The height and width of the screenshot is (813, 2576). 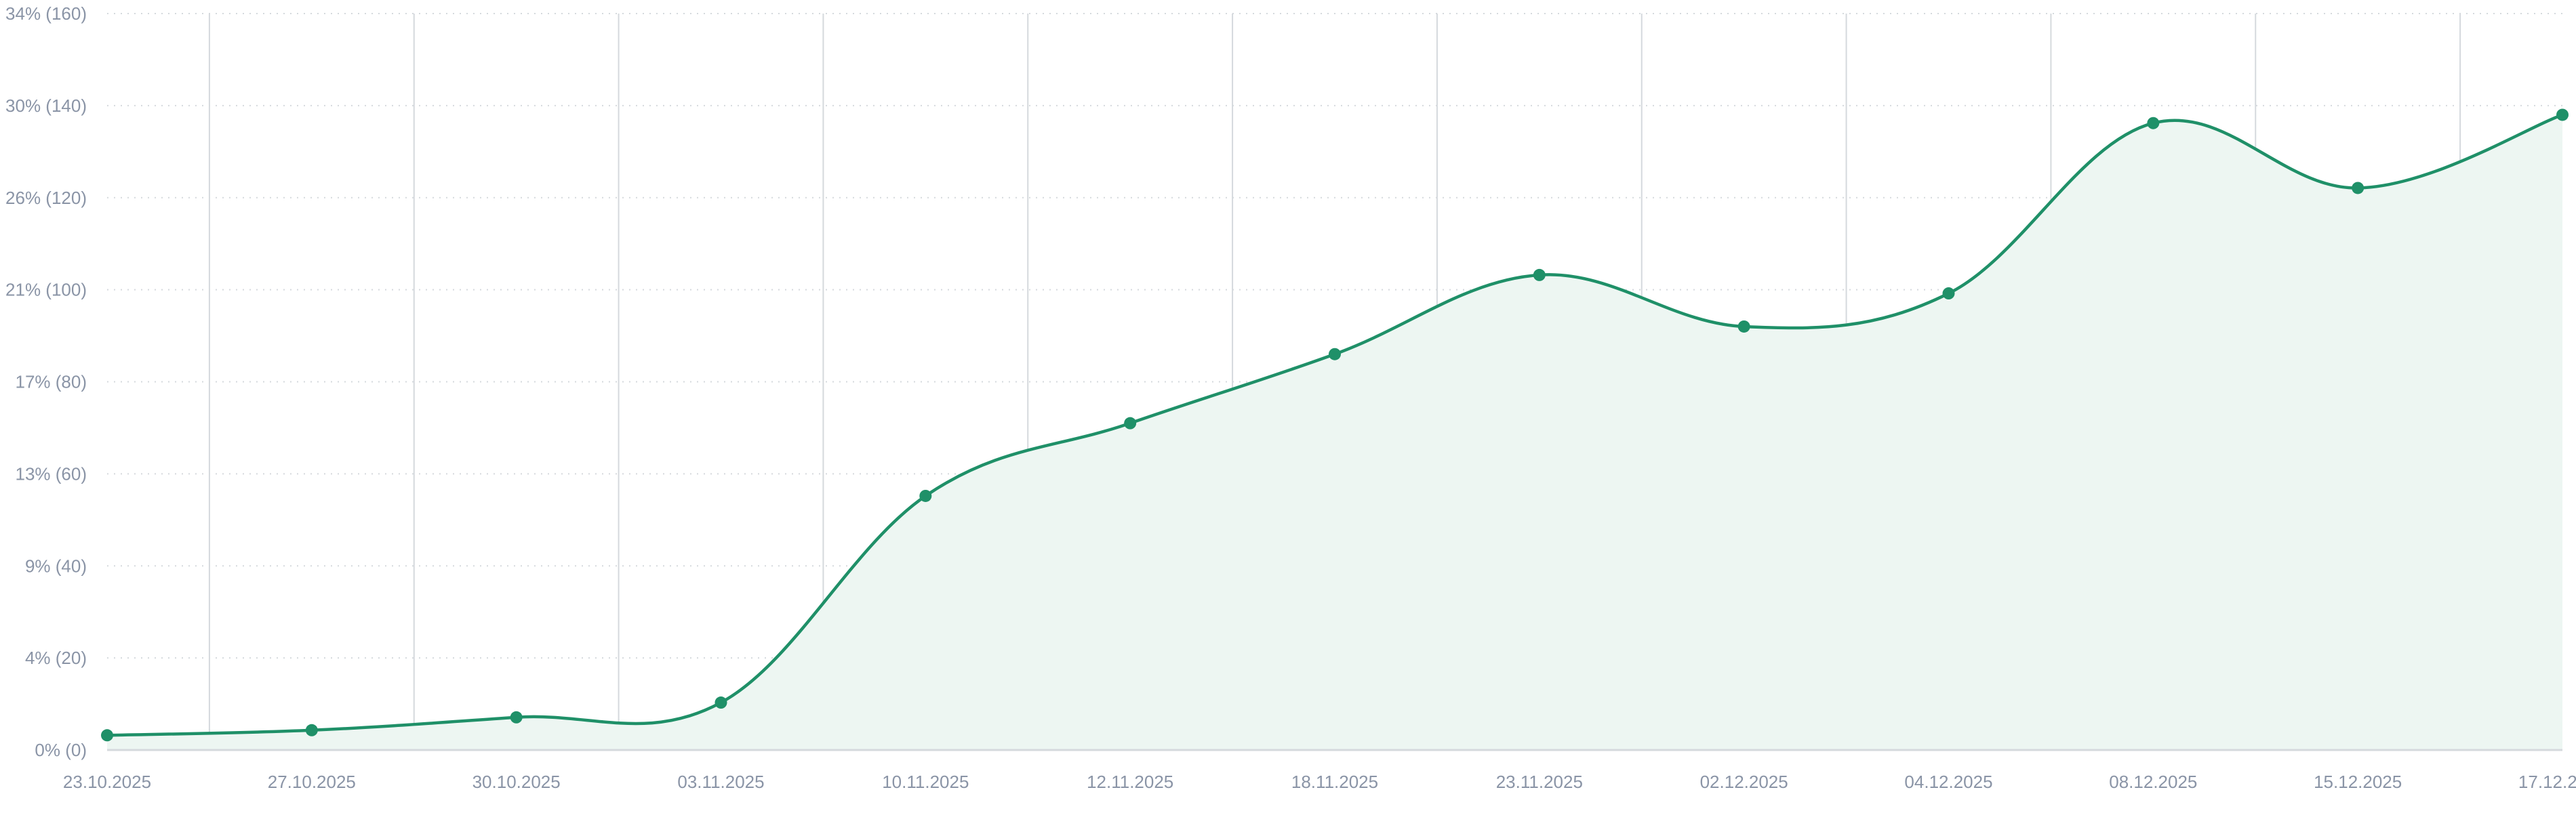 I want to click on x-tick-label: 12.11.2025, so click(x=1130, y=782).